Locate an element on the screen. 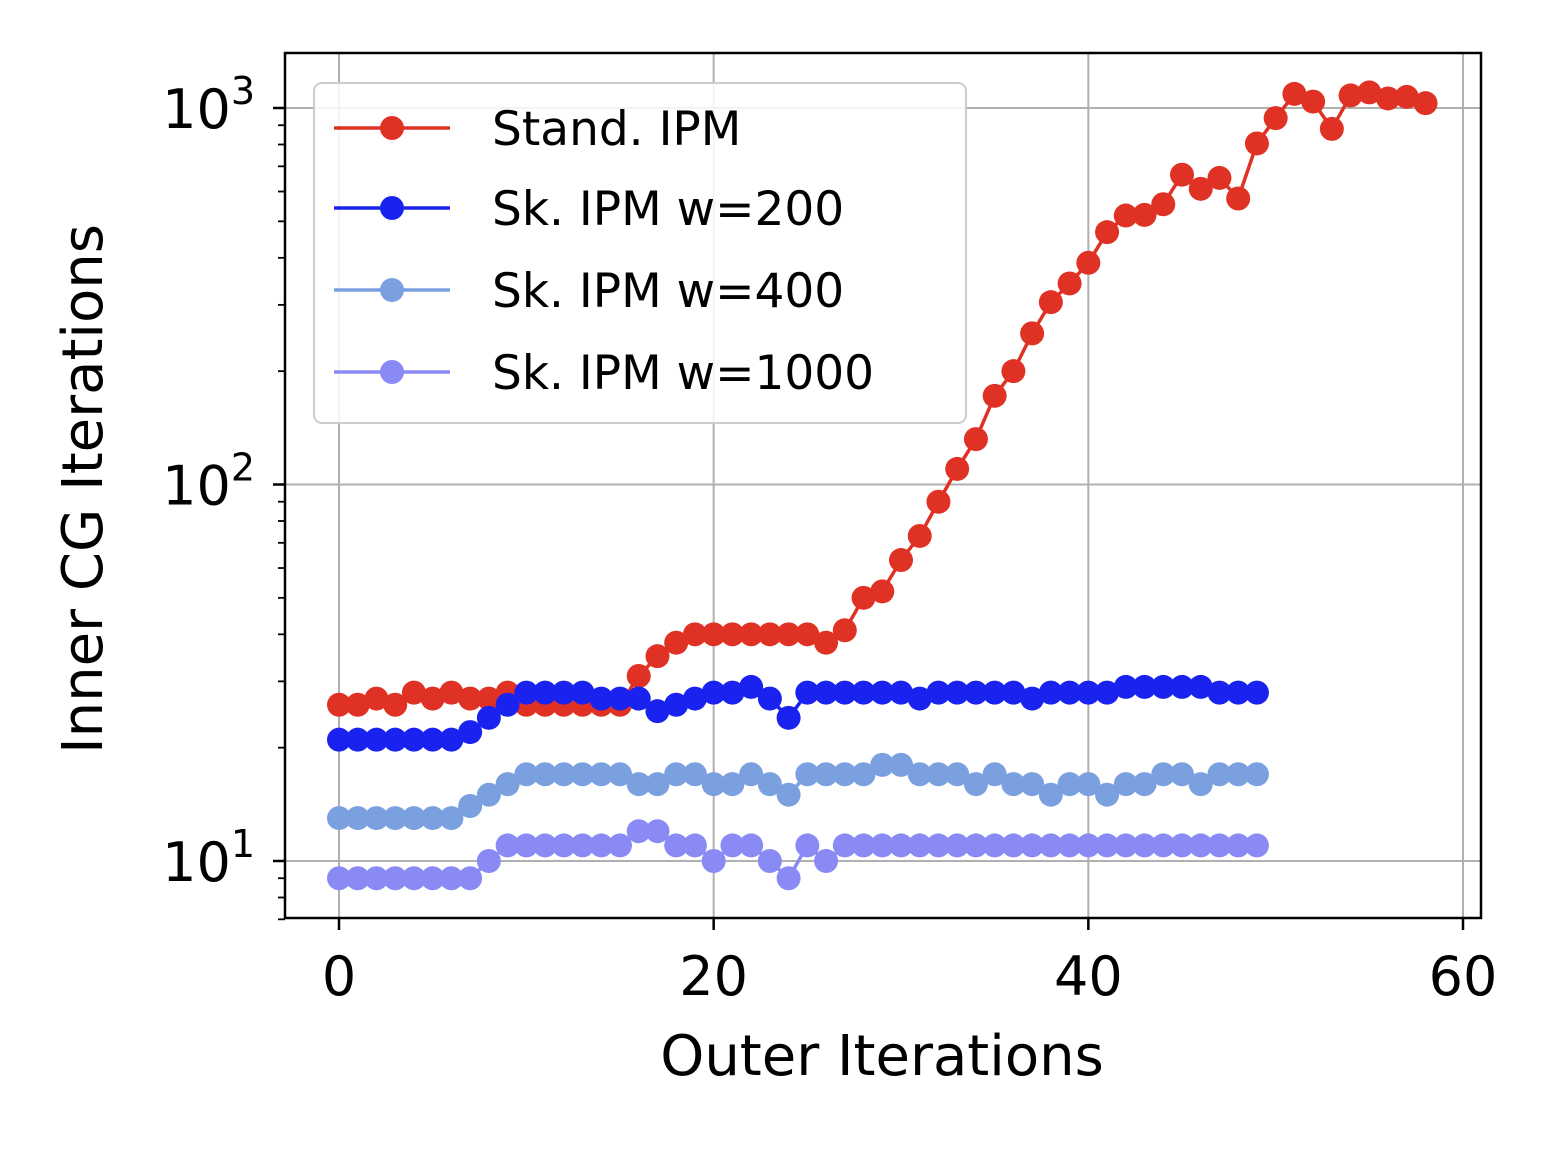 The height and width of the screenshot is (1150, 1550). legend-entry-stand-ipm: Stand. IPM is located at coordinates (537, 129).